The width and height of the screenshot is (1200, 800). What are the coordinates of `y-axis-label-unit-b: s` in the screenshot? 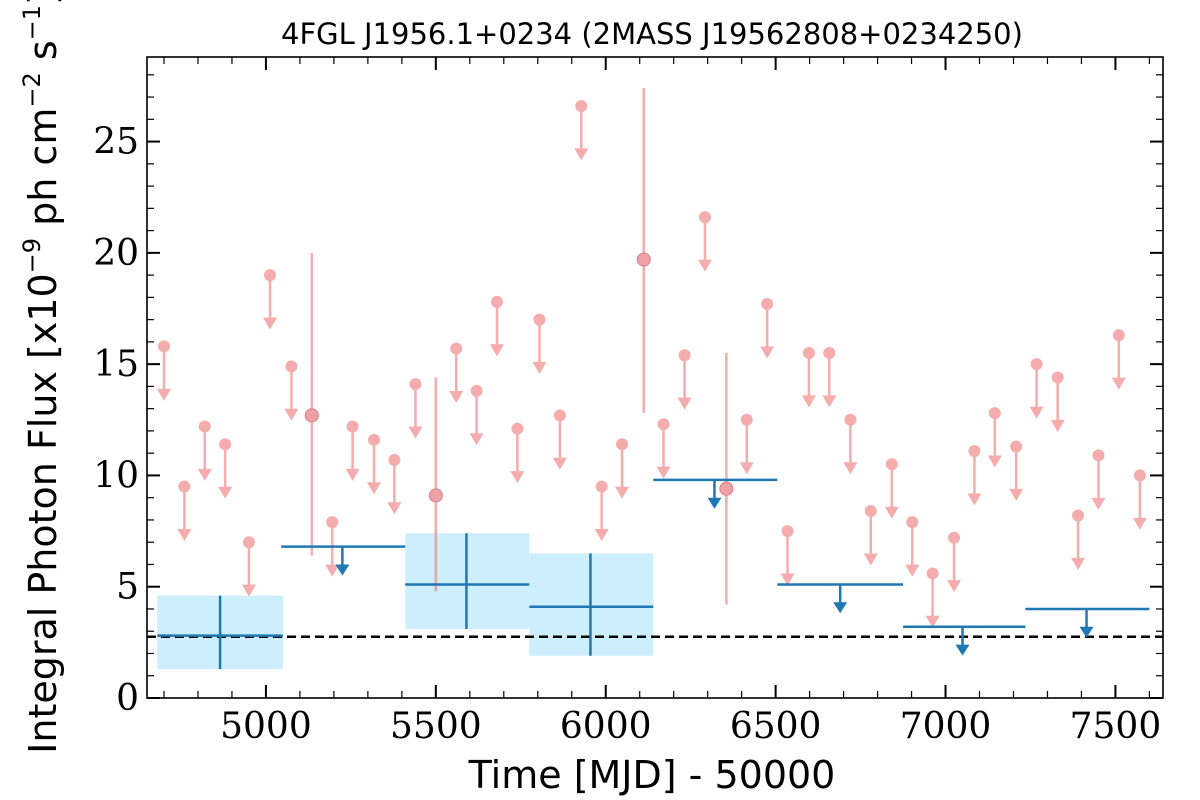 It's located at (43, 56).